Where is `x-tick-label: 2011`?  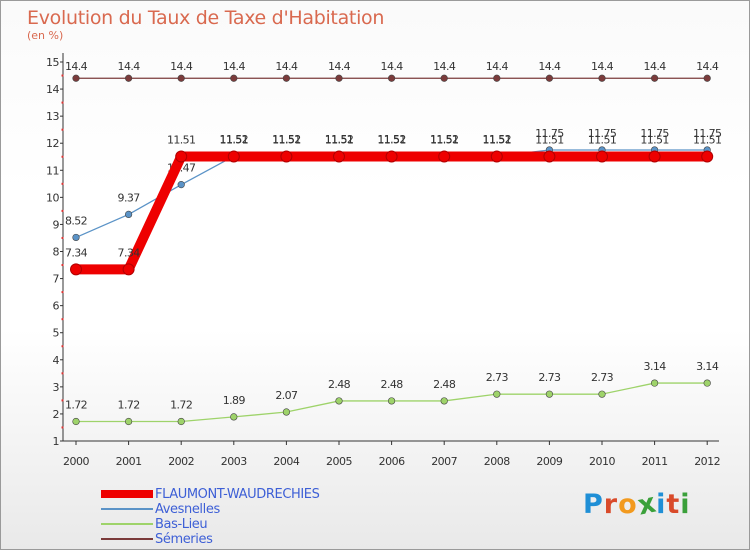
x-tick-label: 2011 is located at coordinates (655, 461).